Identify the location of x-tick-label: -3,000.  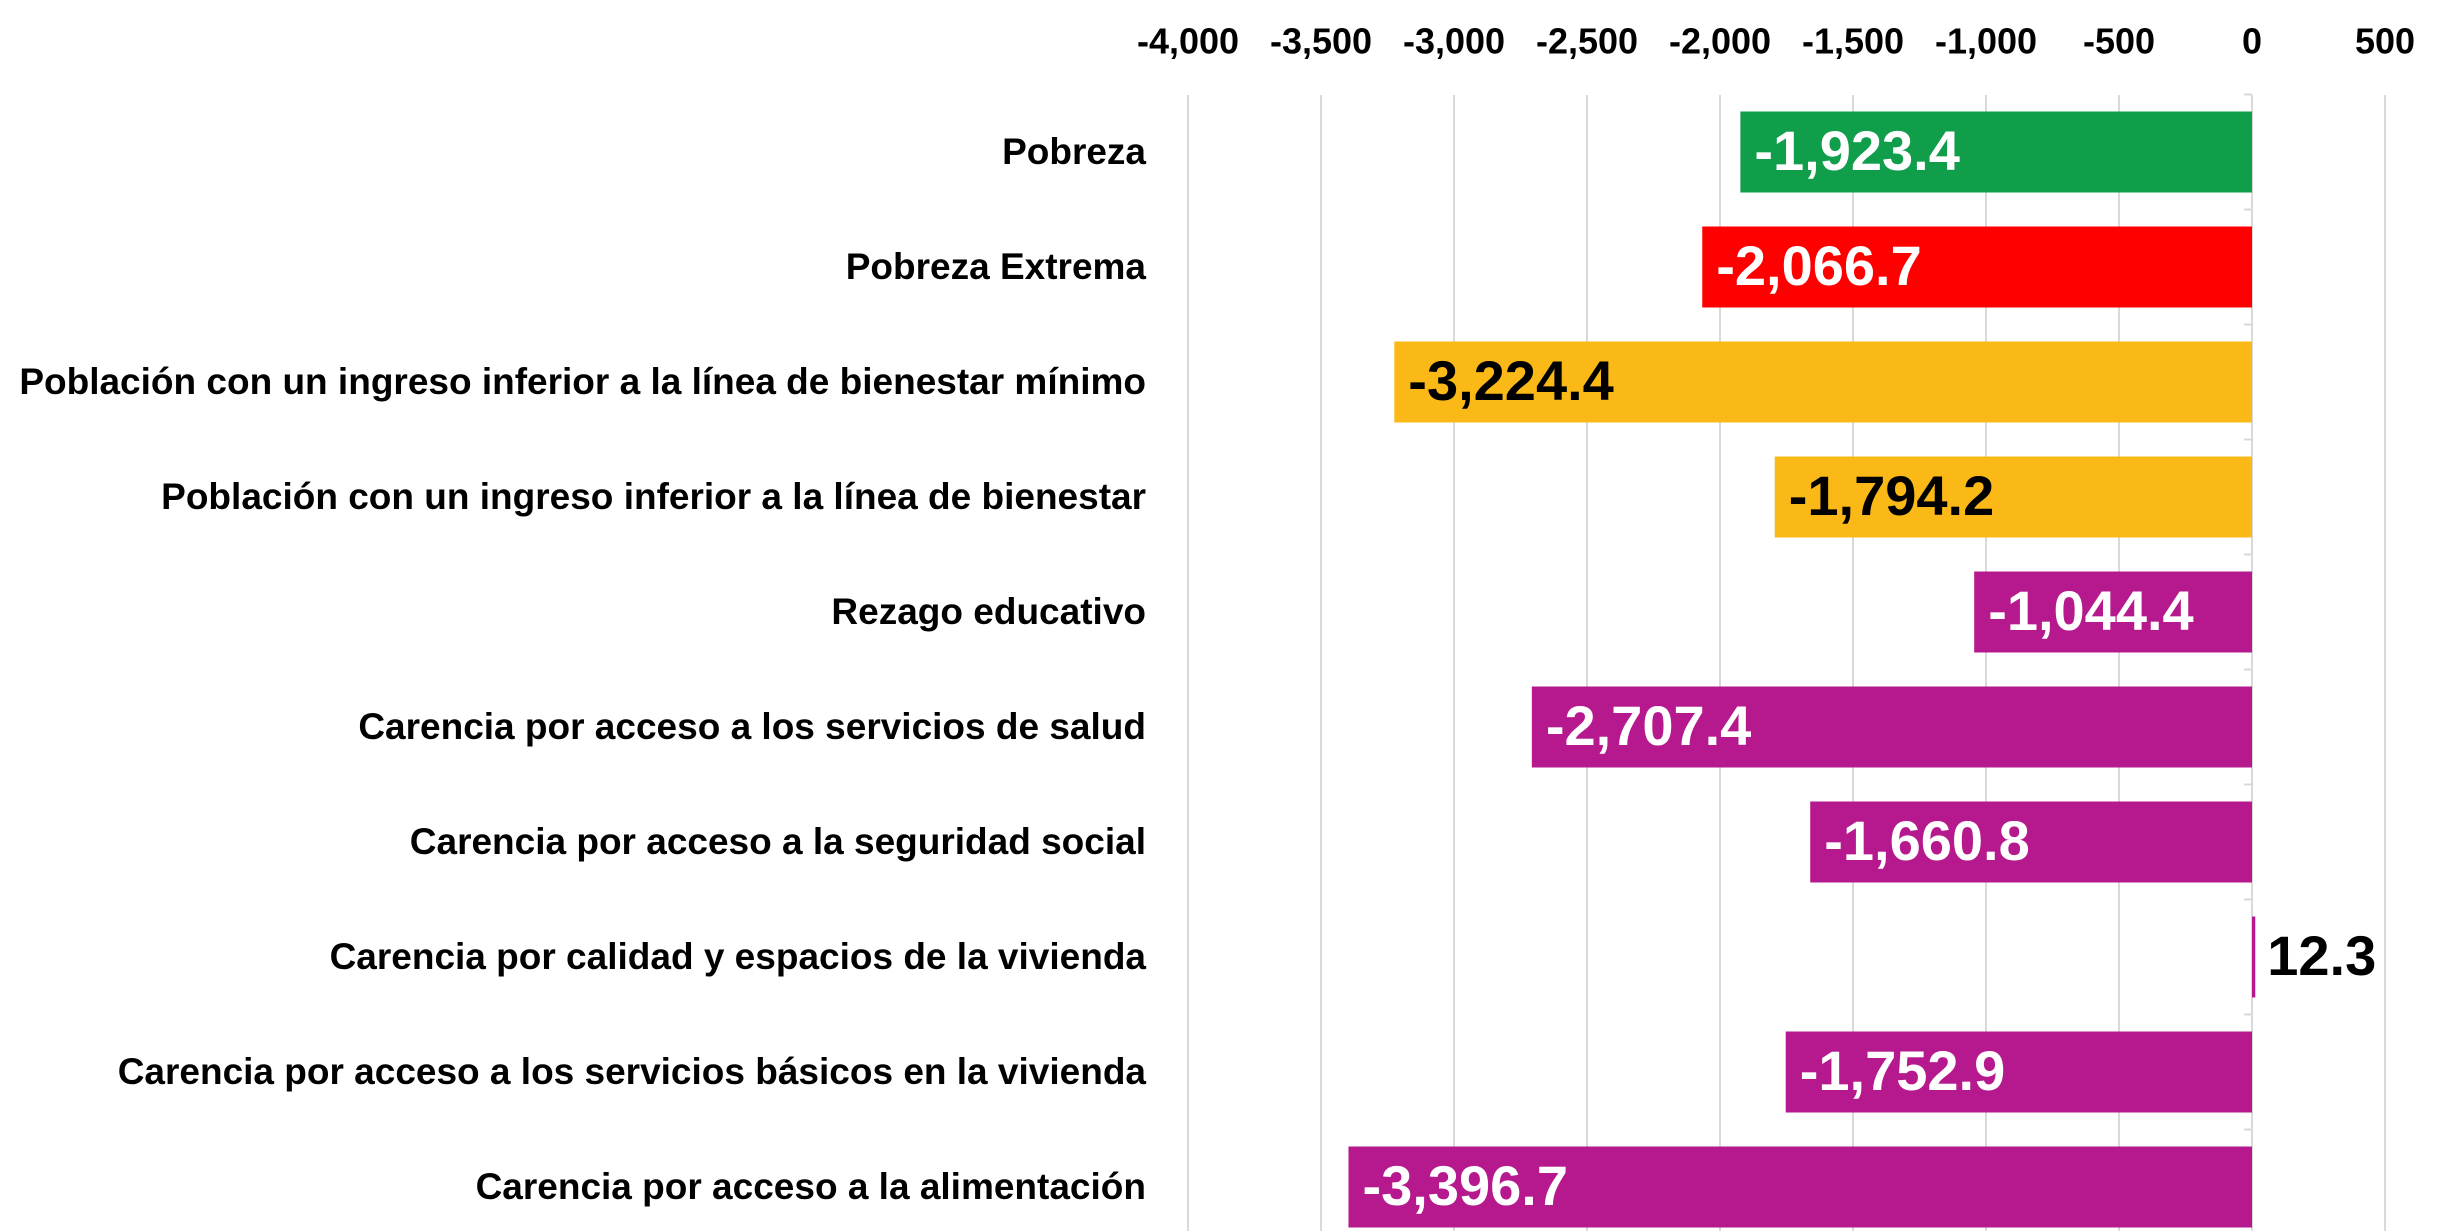
(1454, 41).